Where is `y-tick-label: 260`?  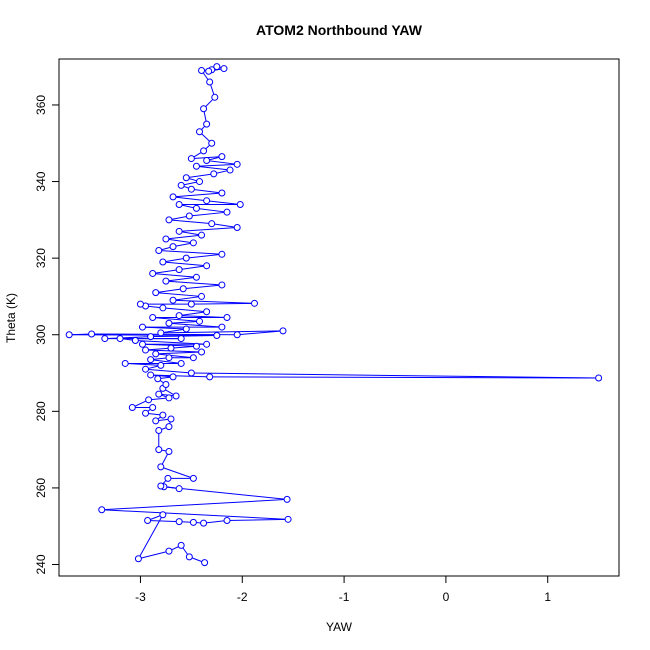
y-tick-label: 260 is located at coordinates (41, 488).